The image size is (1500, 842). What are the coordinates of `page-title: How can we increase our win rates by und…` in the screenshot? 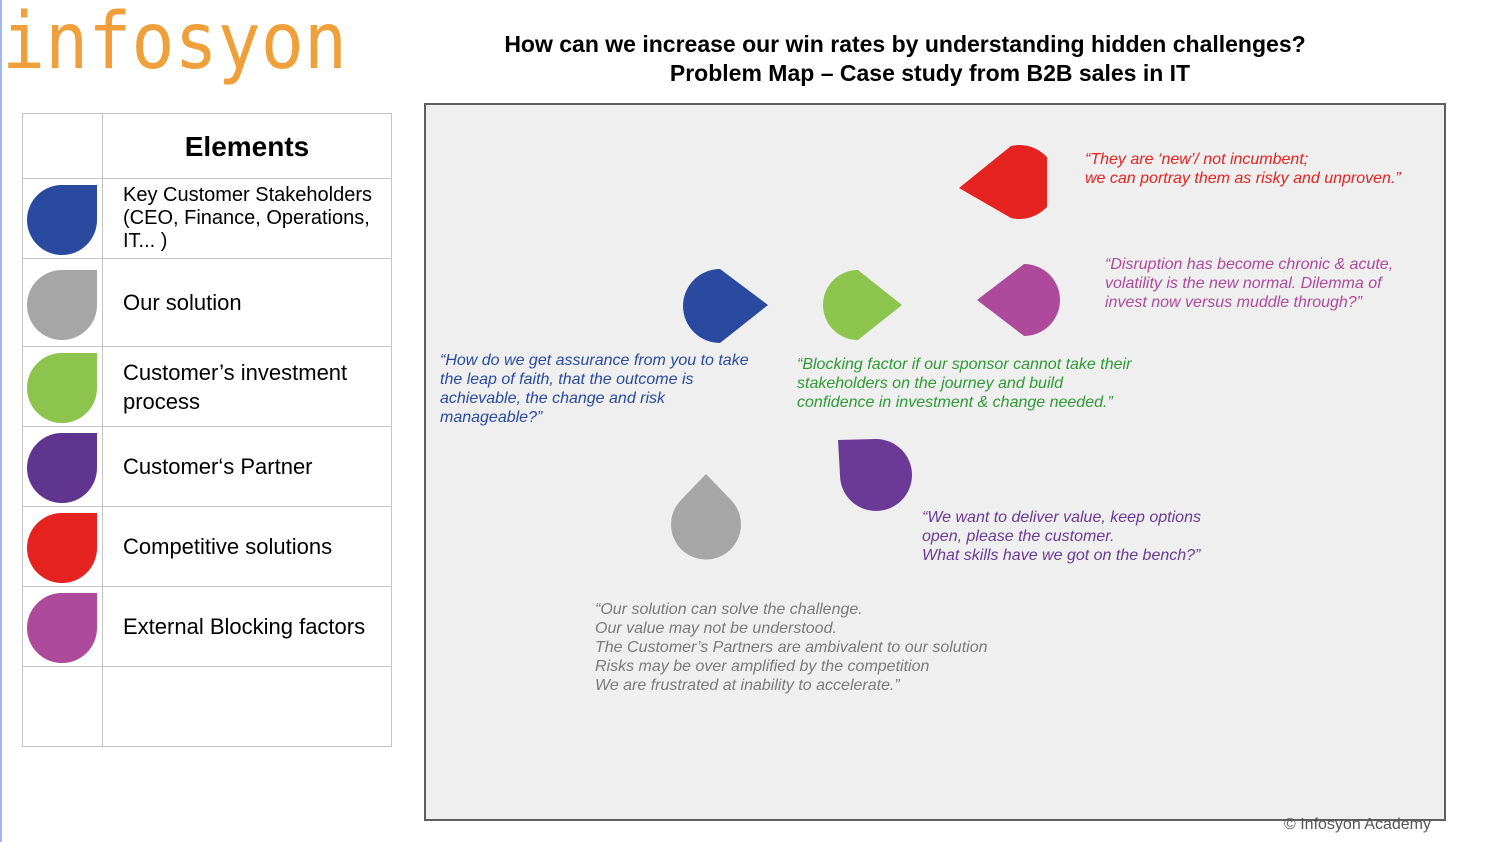 It's located at (905, 59).